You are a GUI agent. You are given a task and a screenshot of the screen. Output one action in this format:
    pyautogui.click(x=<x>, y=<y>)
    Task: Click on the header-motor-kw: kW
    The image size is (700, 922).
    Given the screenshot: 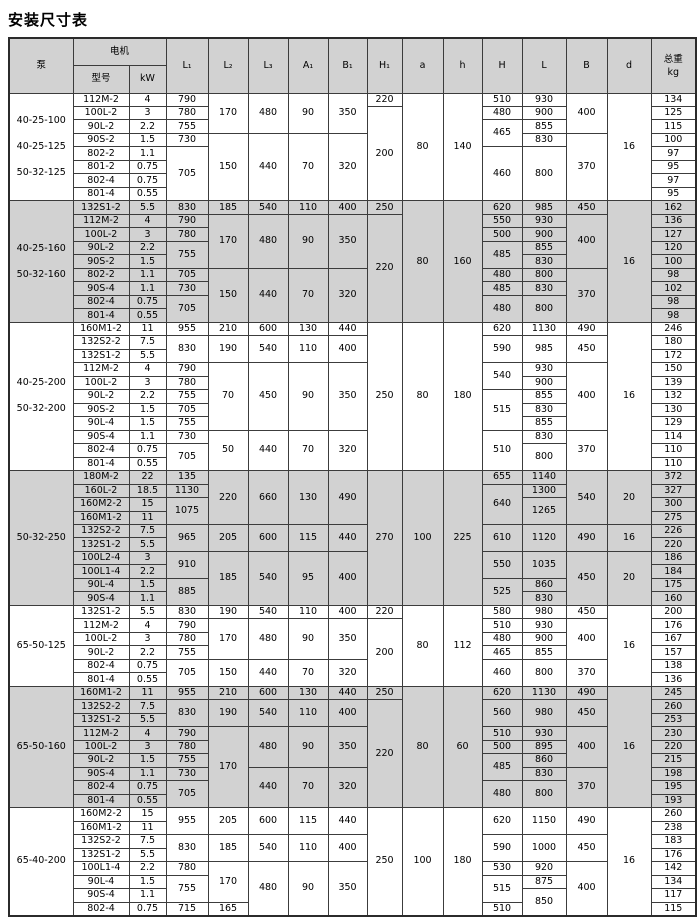 What is the action you would take?
    pyautogui.click(x=147, y=79)
    